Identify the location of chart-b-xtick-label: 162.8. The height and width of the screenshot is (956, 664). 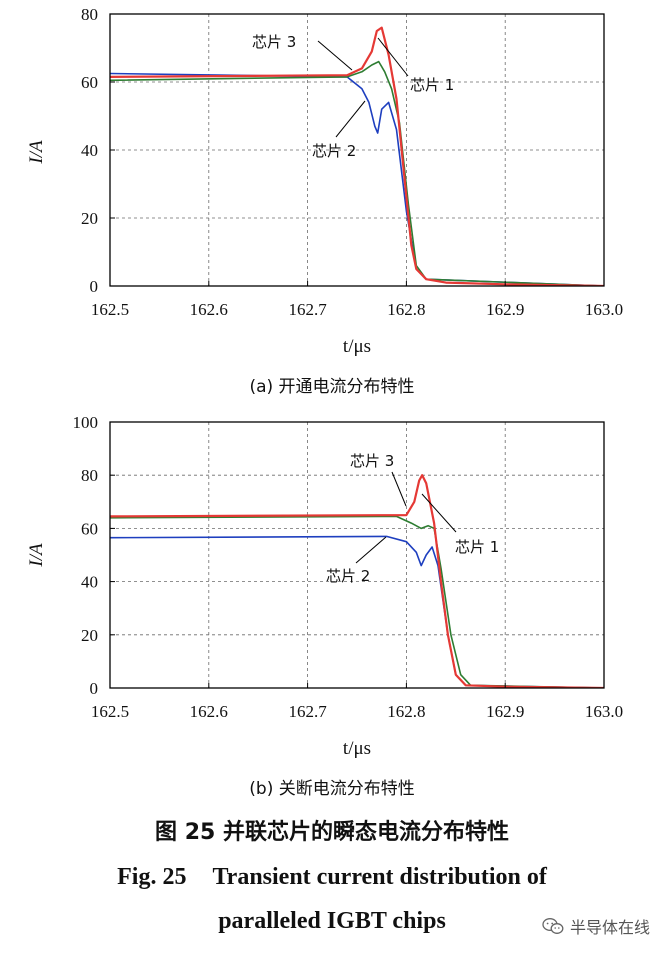
(406, 711).